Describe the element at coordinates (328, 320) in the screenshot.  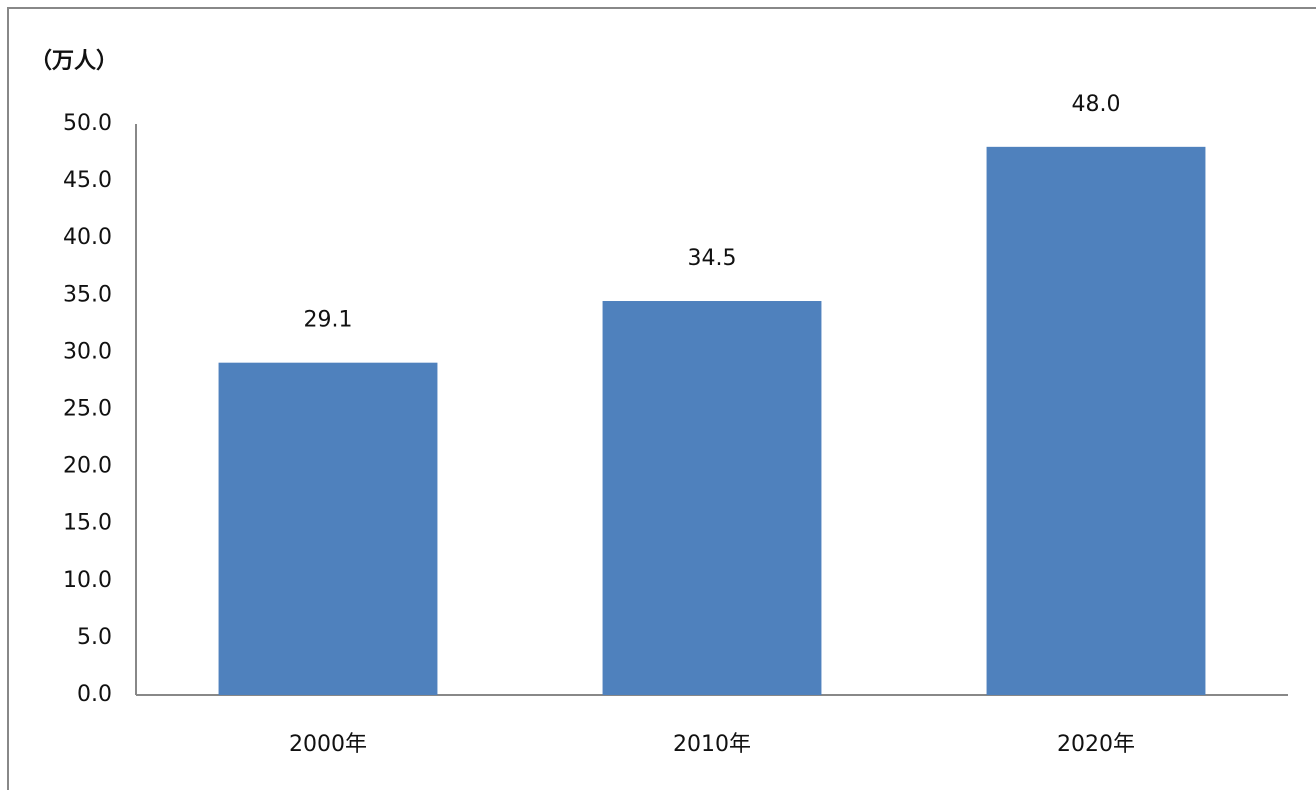
I see `value-label: 29.1` at that location.